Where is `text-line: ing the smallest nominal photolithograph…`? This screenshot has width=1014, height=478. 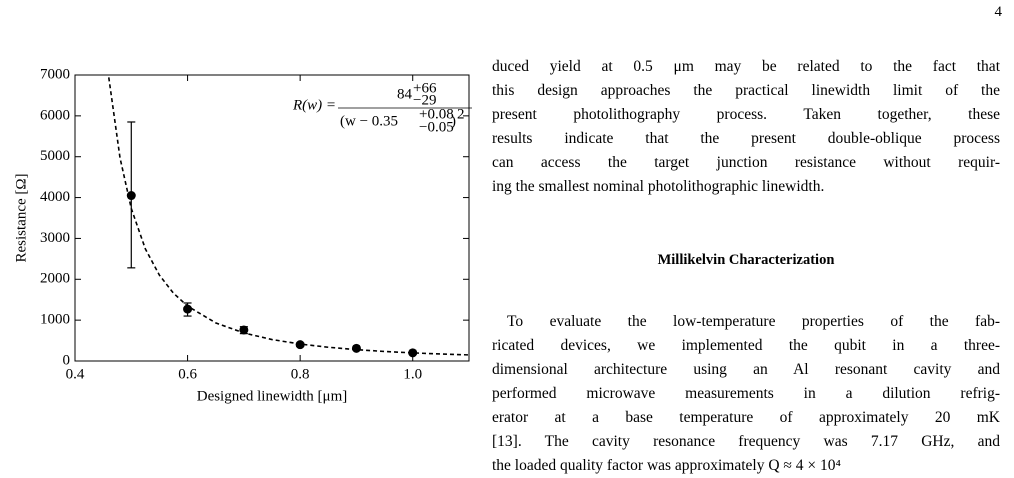 text-line: ing the smallest nominal photolithograph… is located at coordinates (658, 186).